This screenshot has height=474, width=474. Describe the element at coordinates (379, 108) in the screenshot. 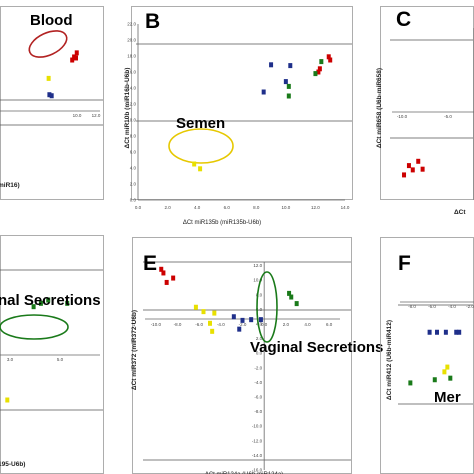

I see `y-axis-label: ΔCt miR658 (U6b-miR658)` at that location.